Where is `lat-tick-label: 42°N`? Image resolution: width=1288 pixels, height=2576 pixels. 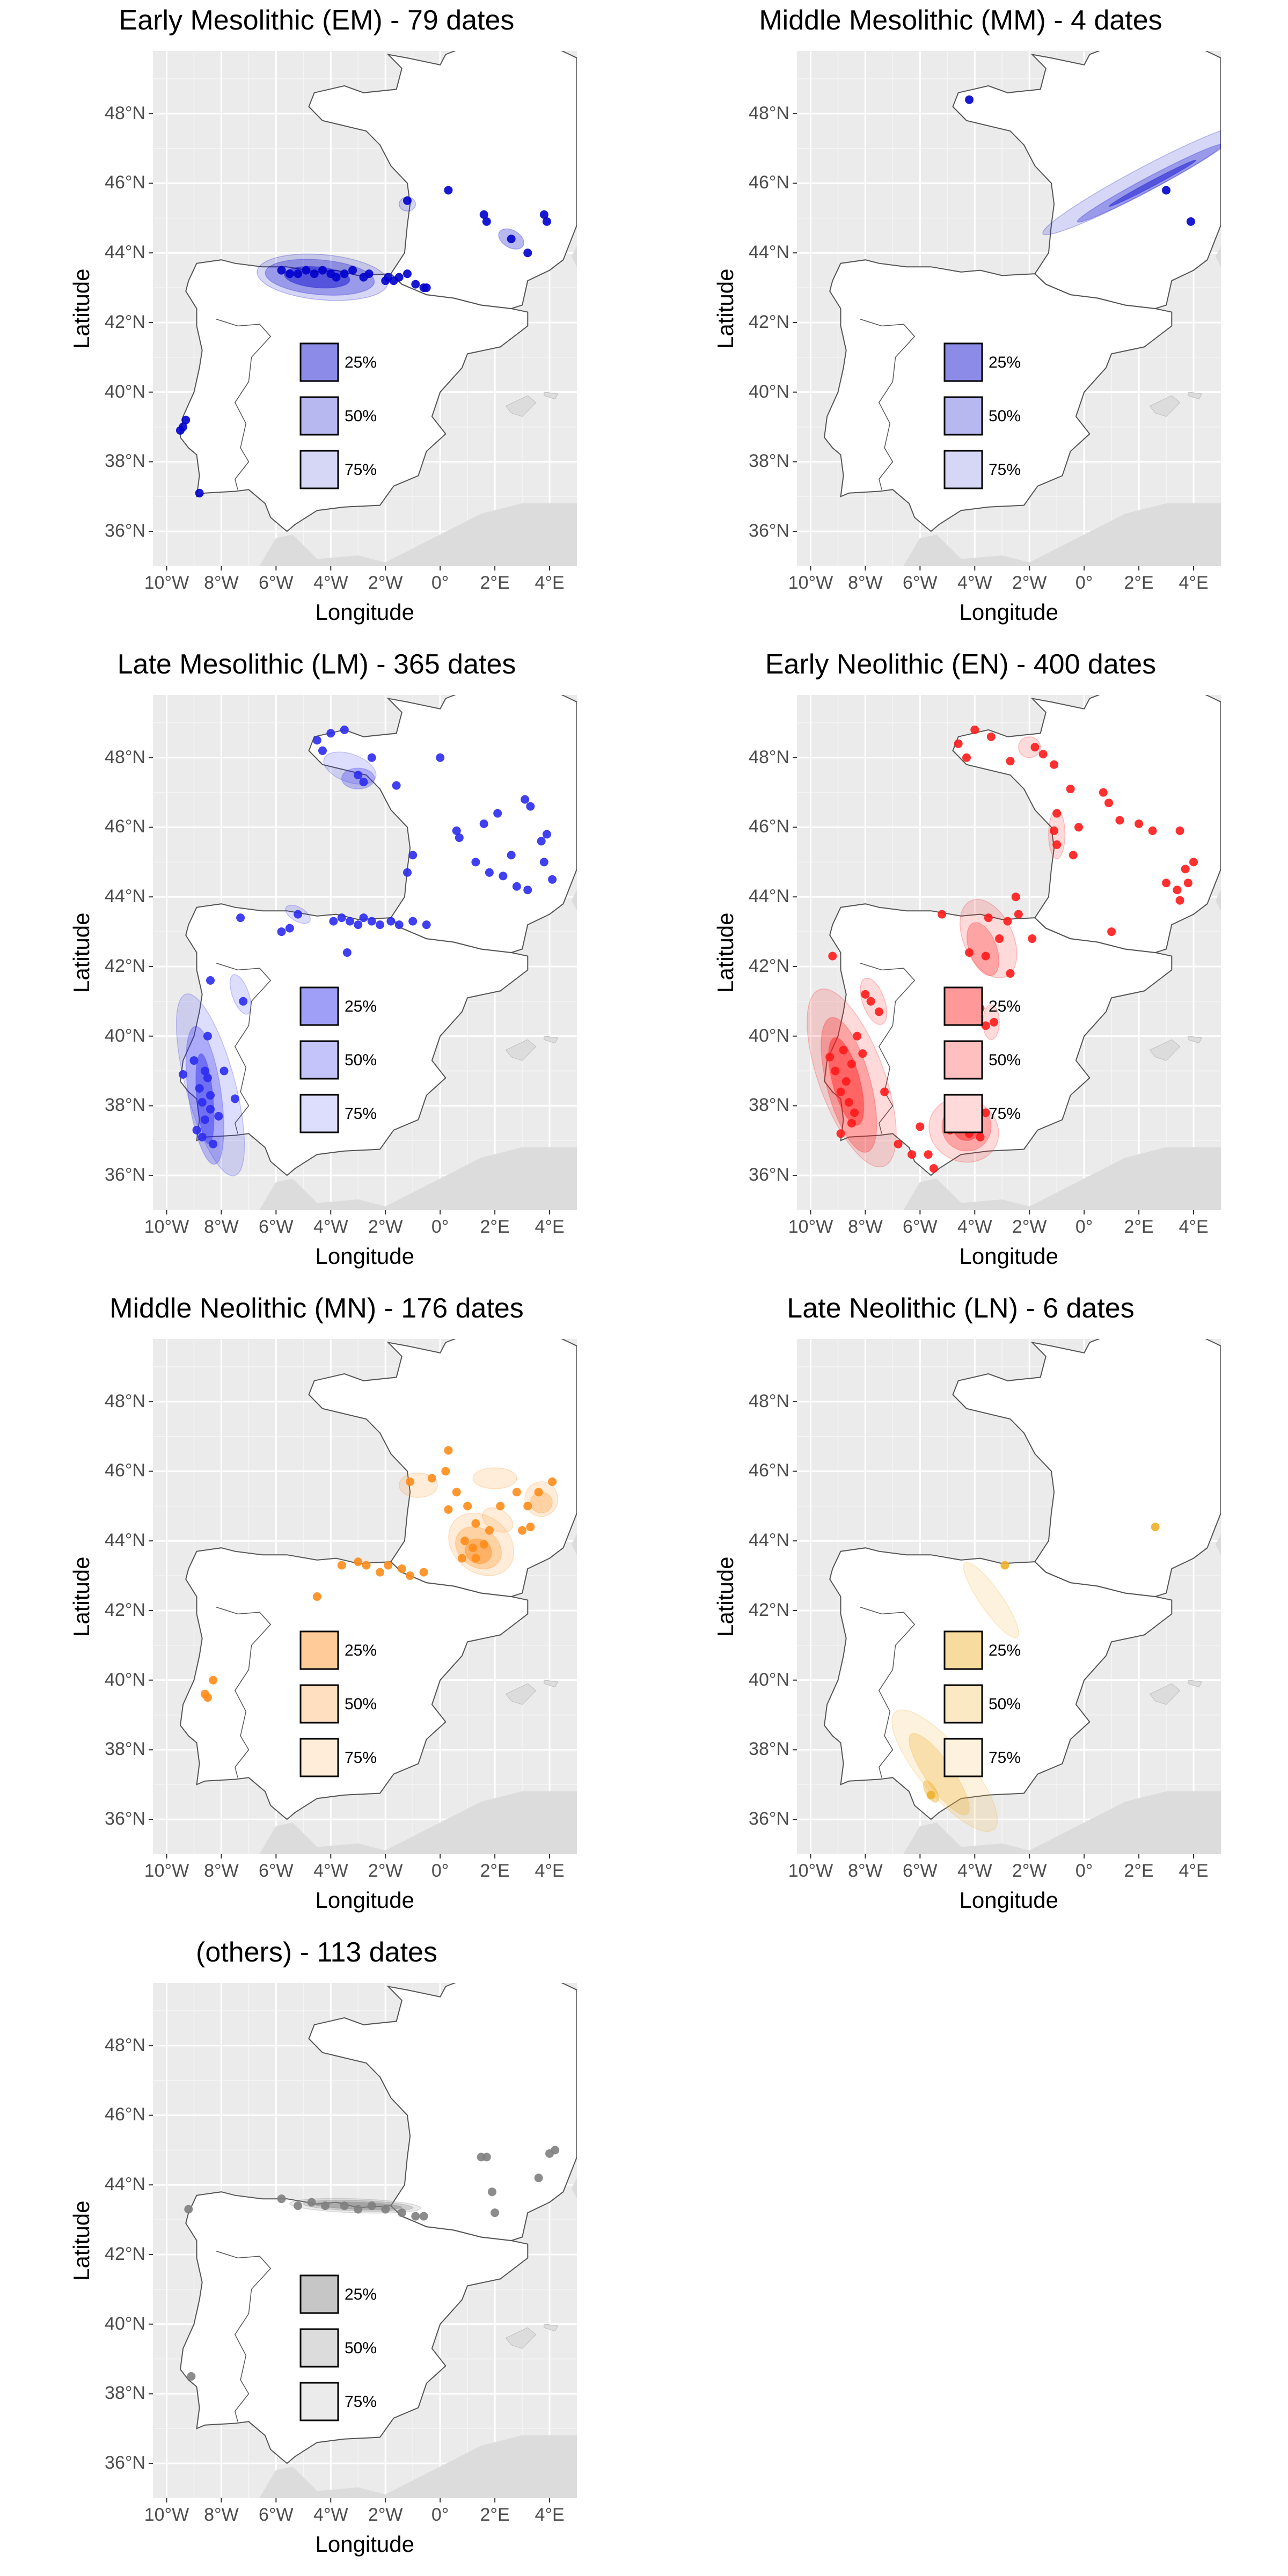 lat-tick-label: 42°N is located at coordinates (769, 1609).